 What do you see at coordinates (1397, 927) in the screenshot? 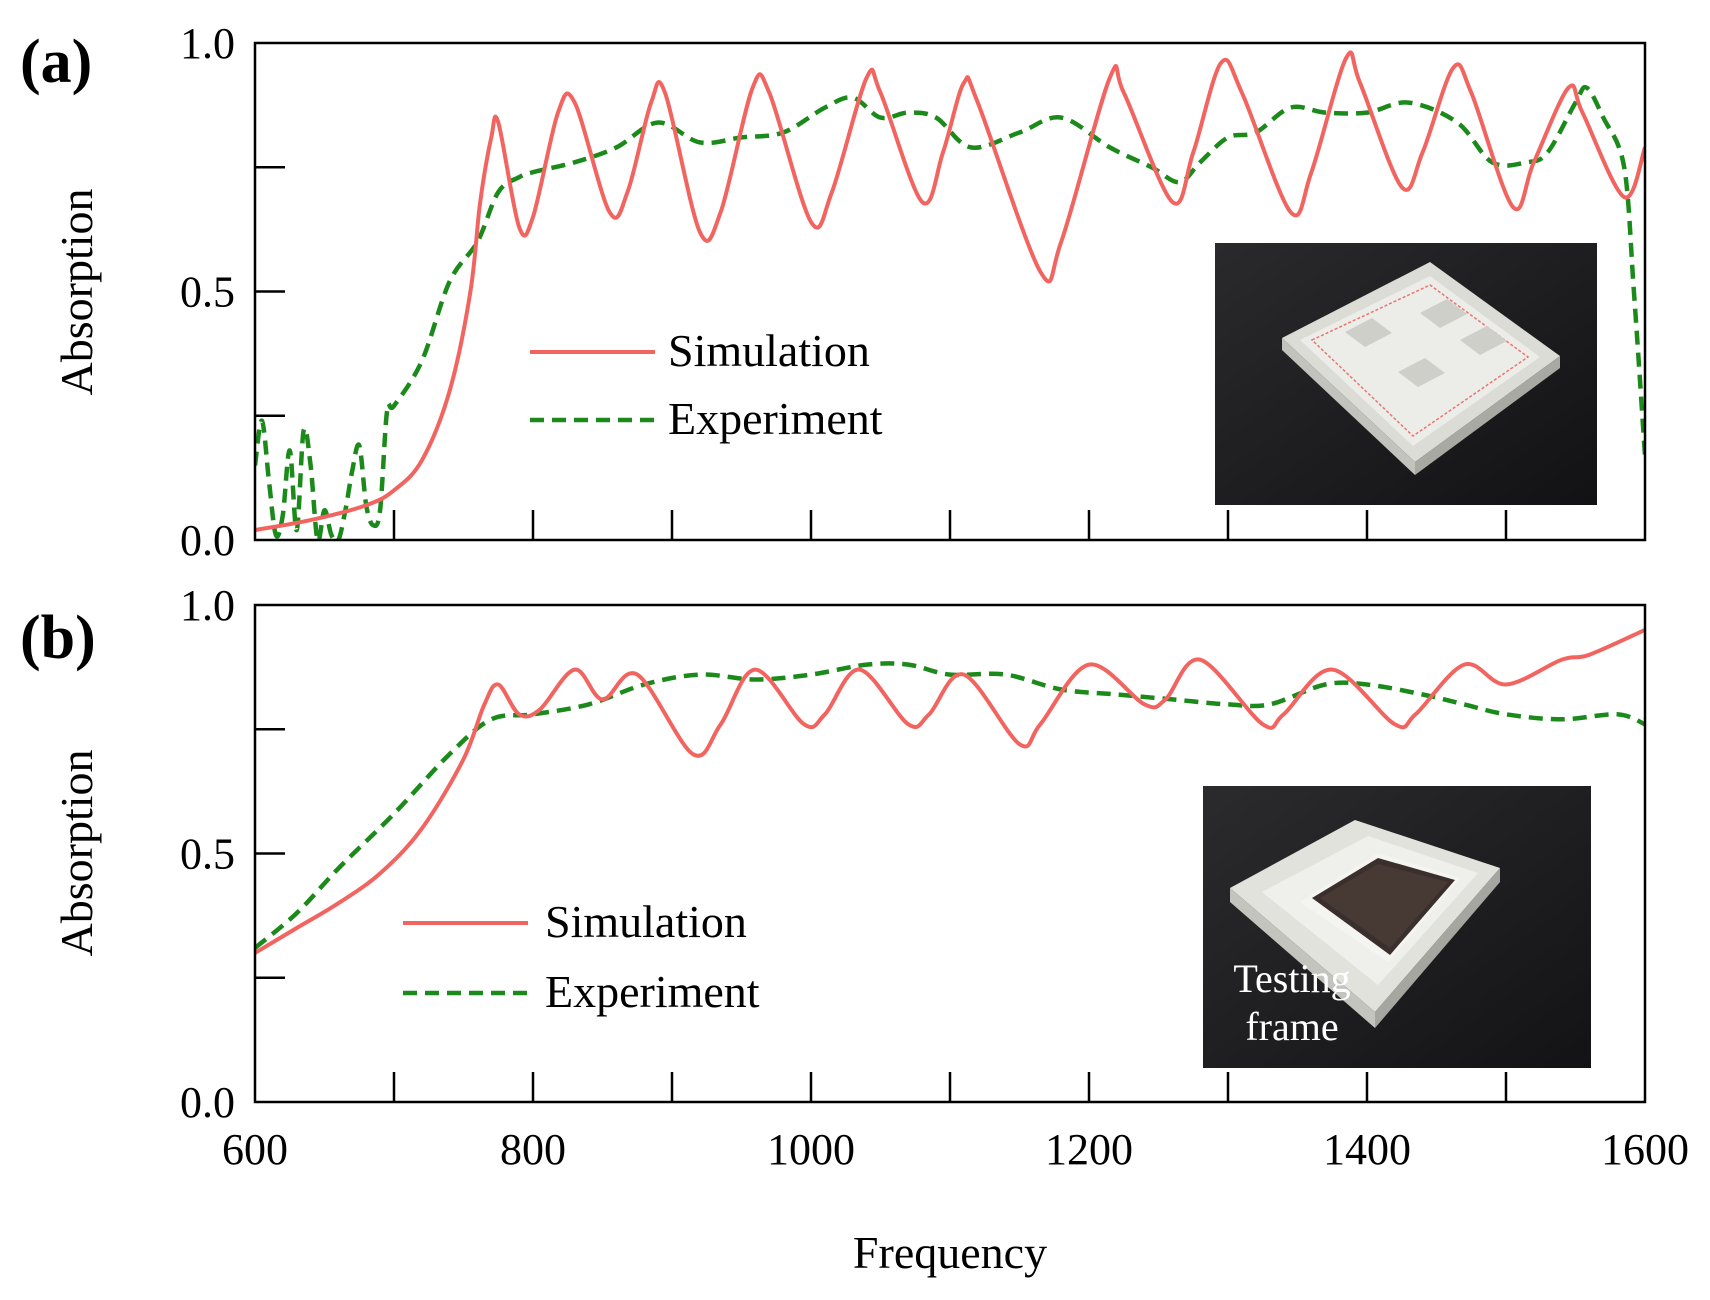
I see `inset-photo-b: Testing frame` at bounding box center [1397, 927].